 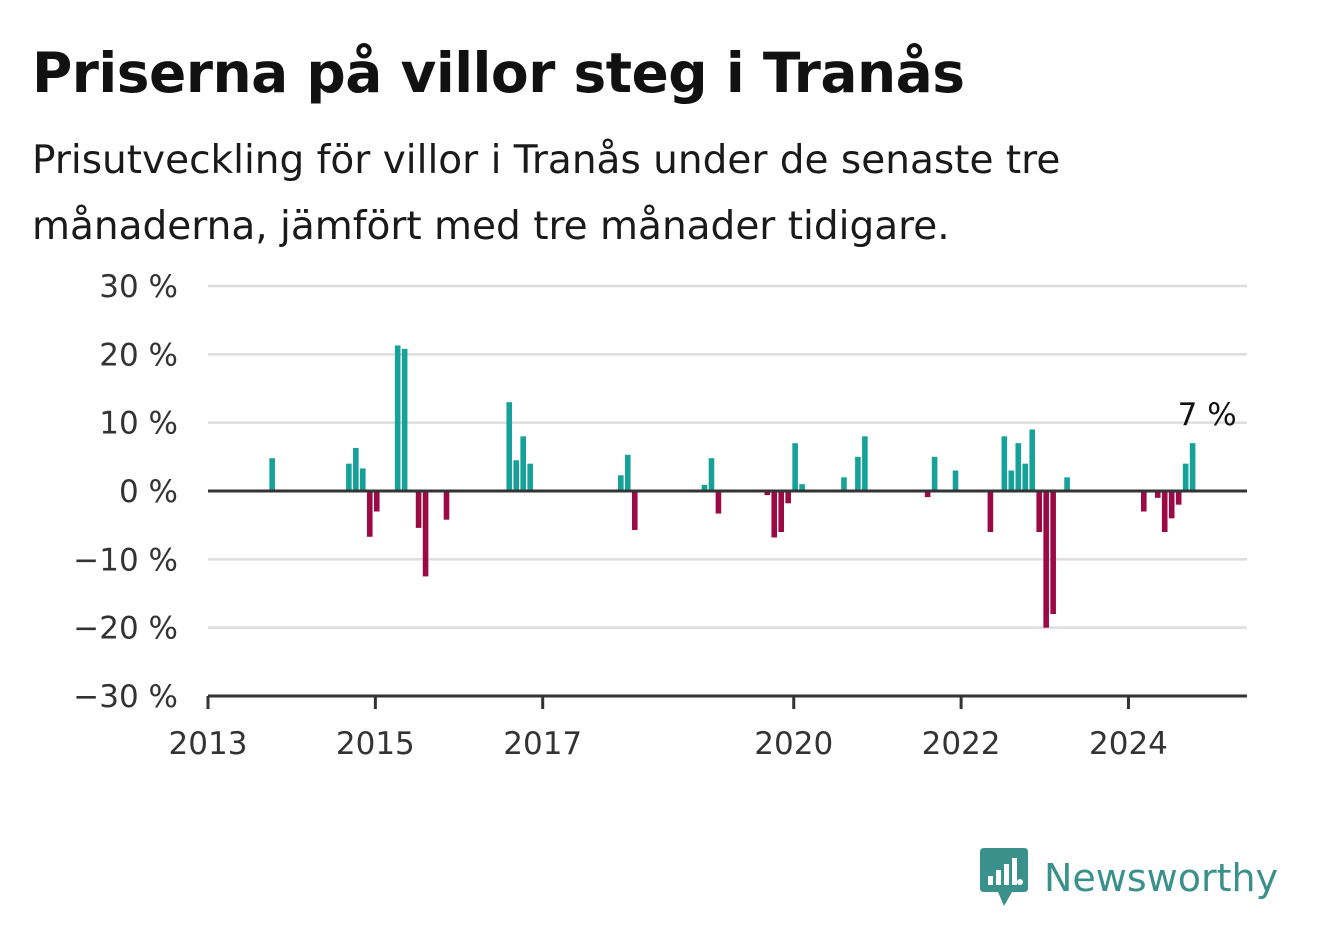 I want to click on y-tick-label: −30 %, so click(x=125, y=697).